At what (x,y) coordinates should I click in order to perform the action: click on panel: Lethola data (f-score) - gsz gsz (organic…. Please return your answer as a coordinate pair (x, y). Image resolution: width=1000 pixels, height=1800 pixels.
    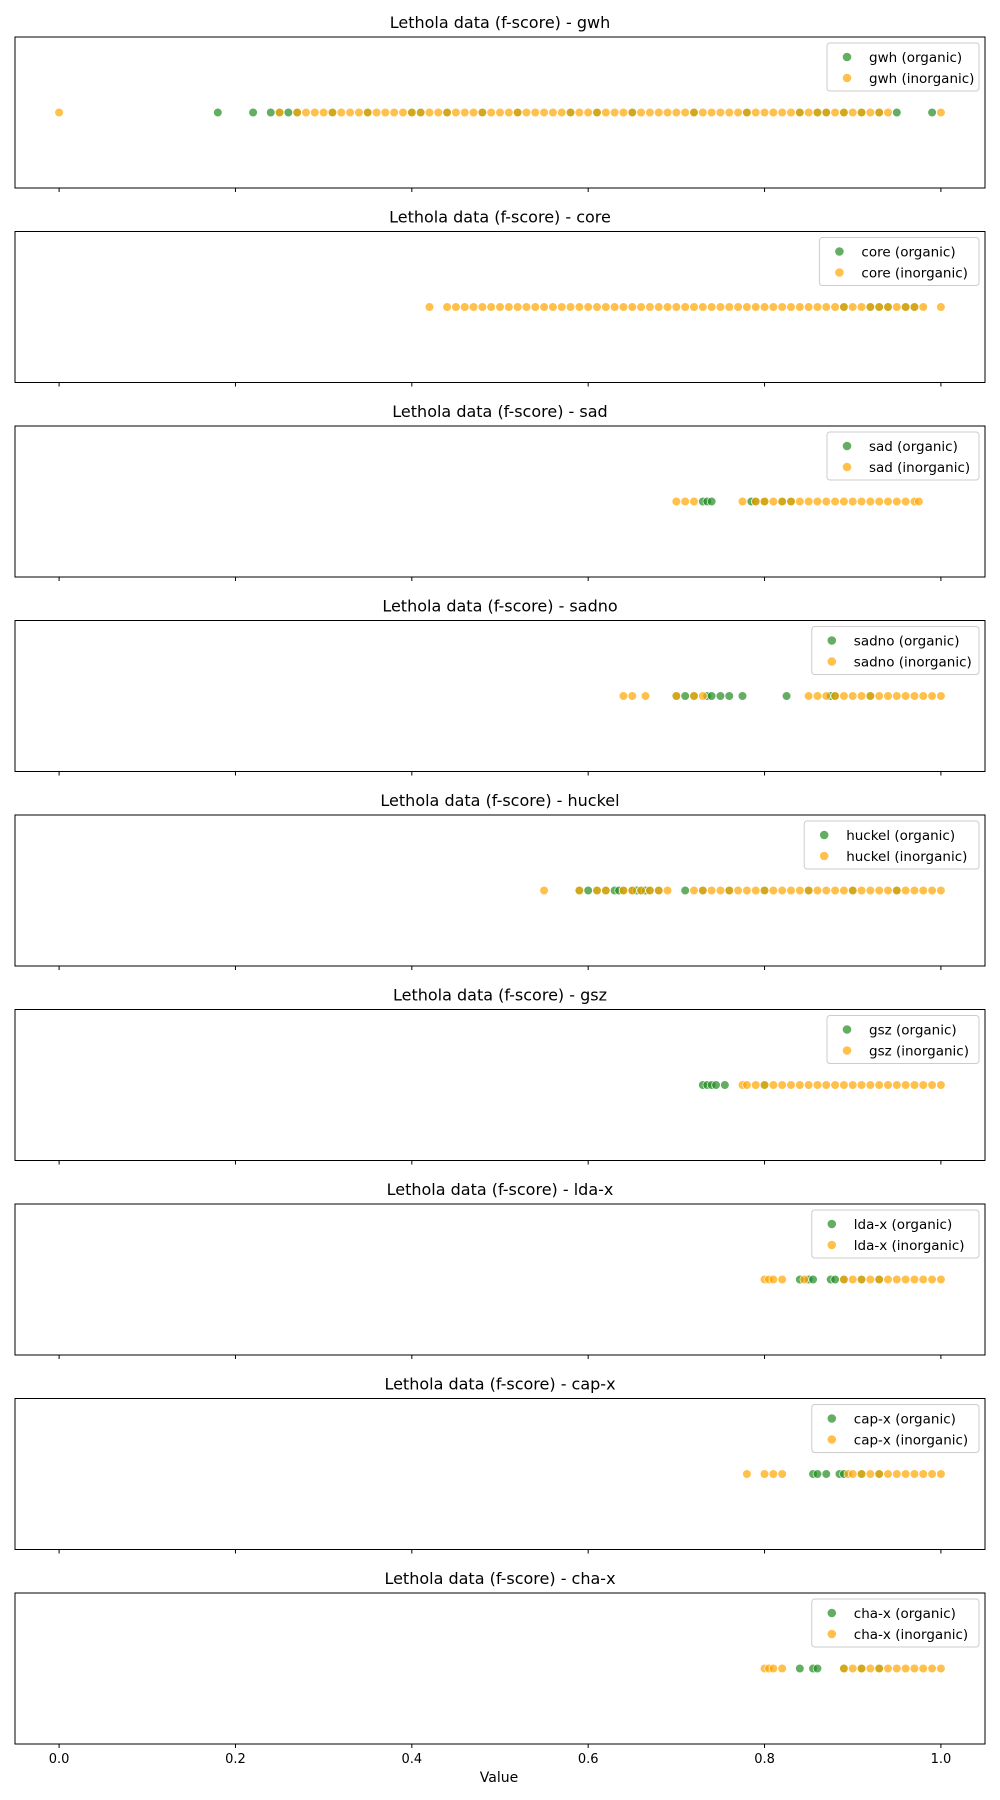
    Looking at the image, I should click on (500, 1075).